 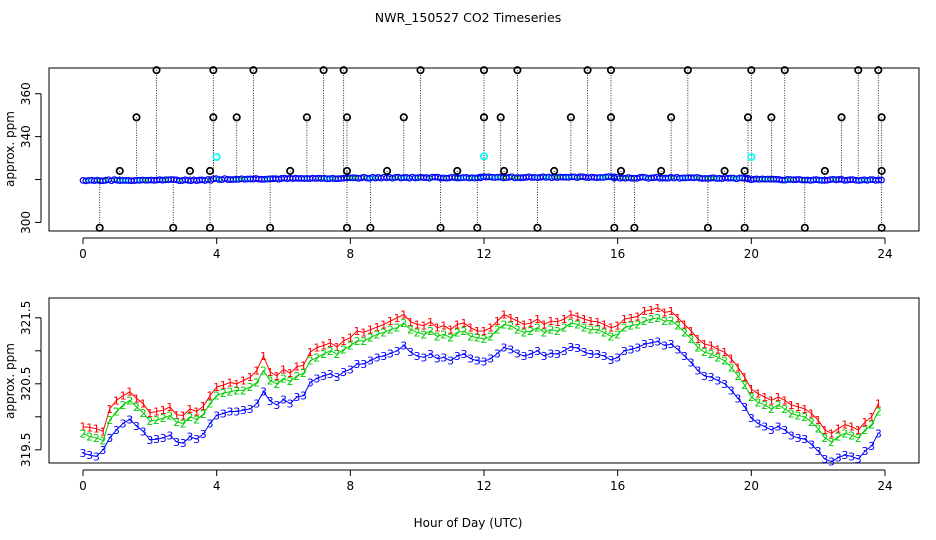 I want to click on panel-bottom-y-tick-label: 321.5, so click(x=26, y=318).